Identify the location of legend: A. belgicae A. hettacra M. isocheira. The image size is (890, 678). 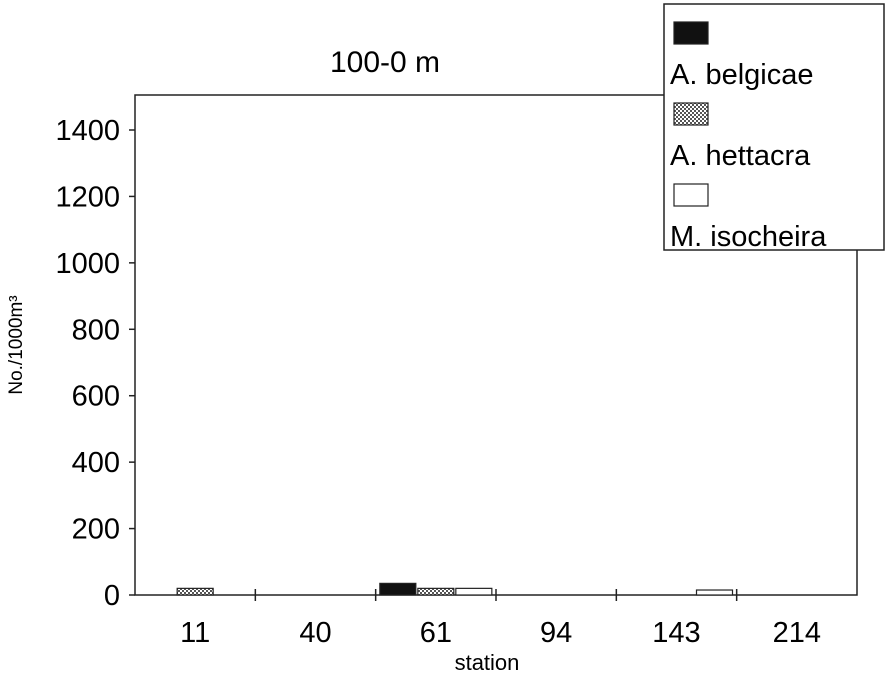
(774, 128).